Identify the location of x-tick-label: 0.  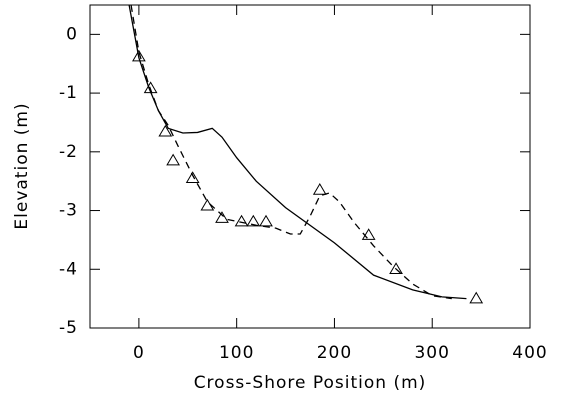
(139, 353).